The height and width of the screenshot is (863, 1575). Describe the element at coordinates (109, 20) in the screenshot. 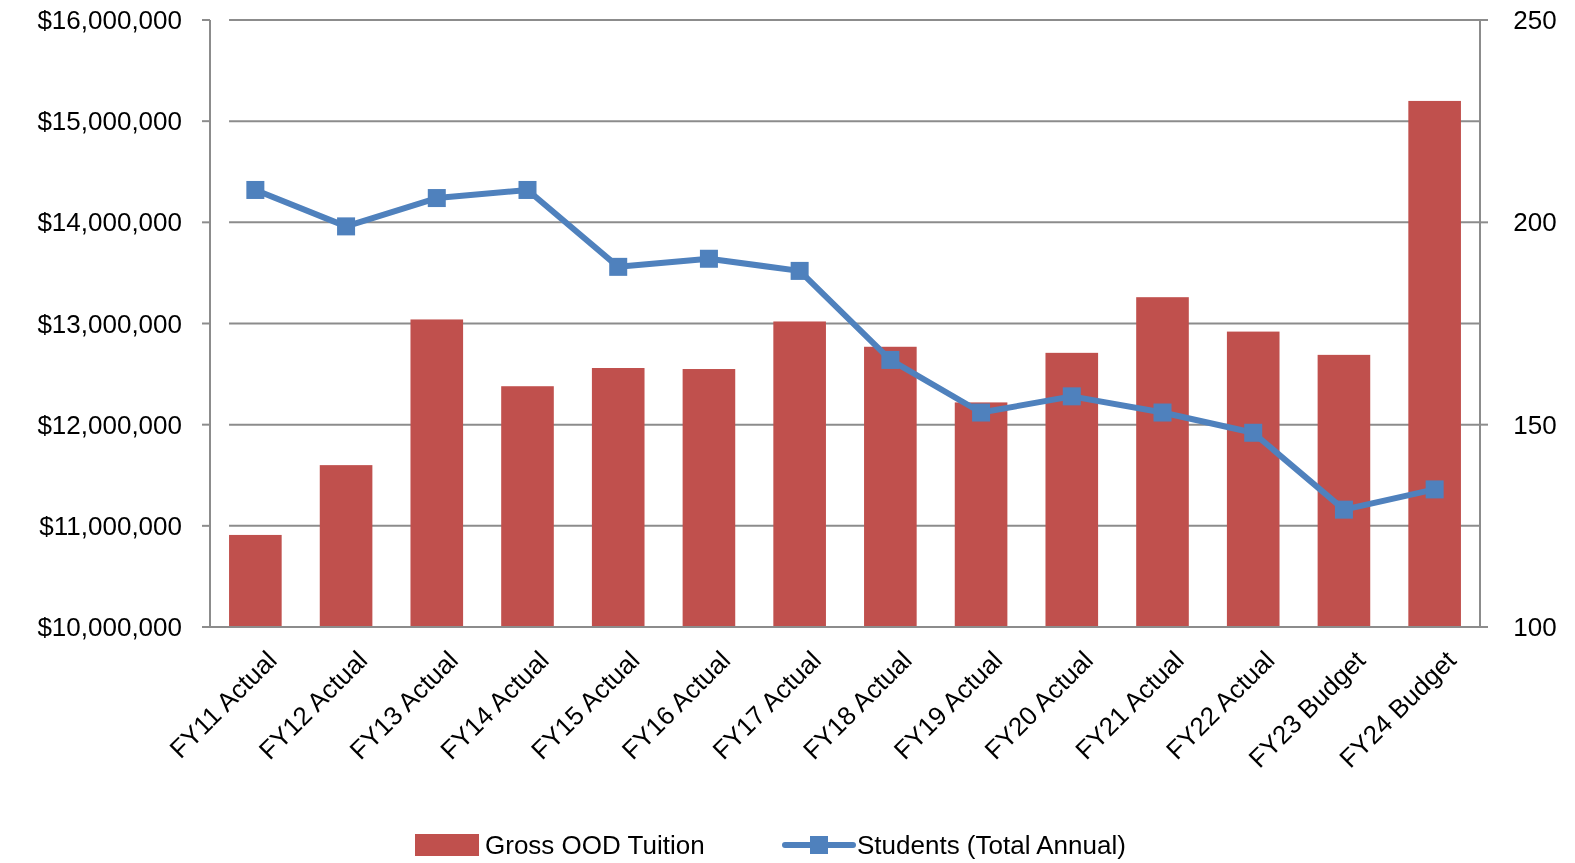

I see `y-tick-label: $16,000,000` at that location.